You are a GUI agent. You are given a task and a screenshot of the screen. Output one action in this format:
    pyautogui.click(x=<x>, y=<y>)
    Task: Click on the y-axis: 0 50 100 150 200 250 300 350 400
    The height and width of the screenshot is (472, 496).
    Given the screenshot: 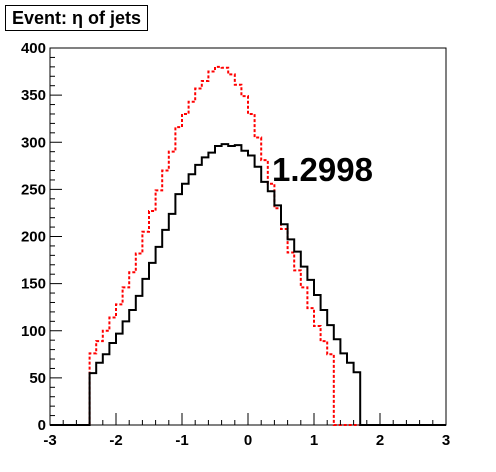 What is the action you would take?
    pyautogui.click(x=41, y=237)
    